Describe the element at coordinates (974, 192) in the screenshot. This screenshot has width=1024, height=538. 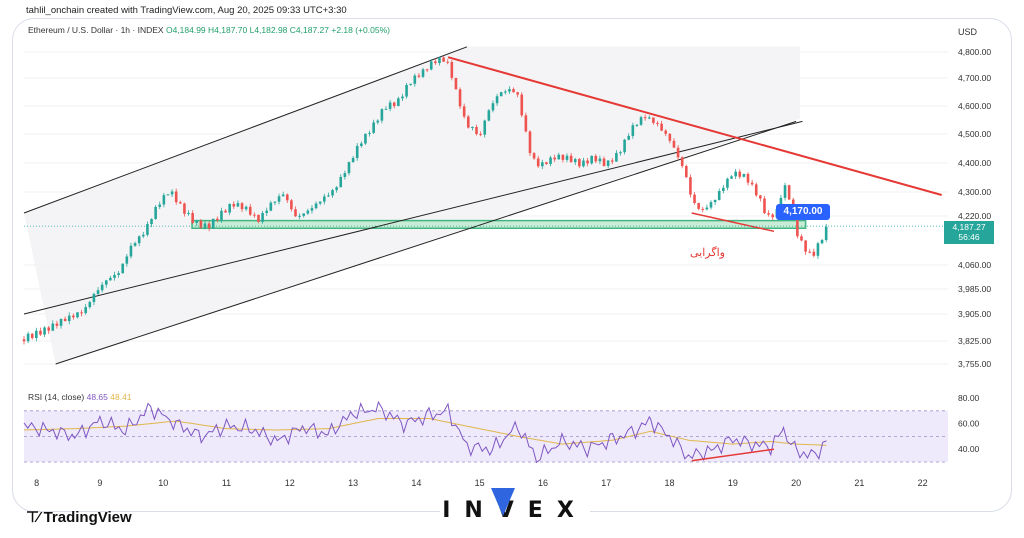
I see `price-axis-label: 4,300.00` at that location.